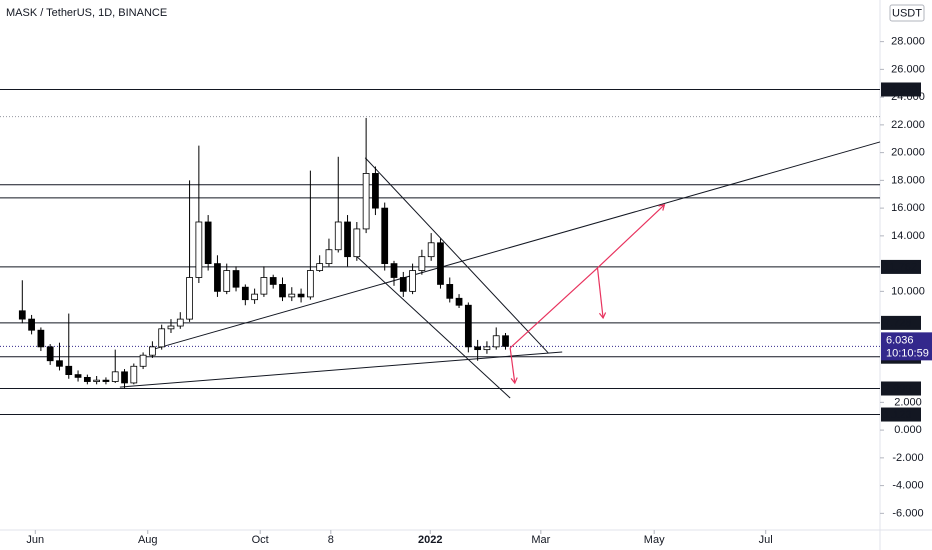  I want to click on y-tick-label: -4.000, so click(907, 486).